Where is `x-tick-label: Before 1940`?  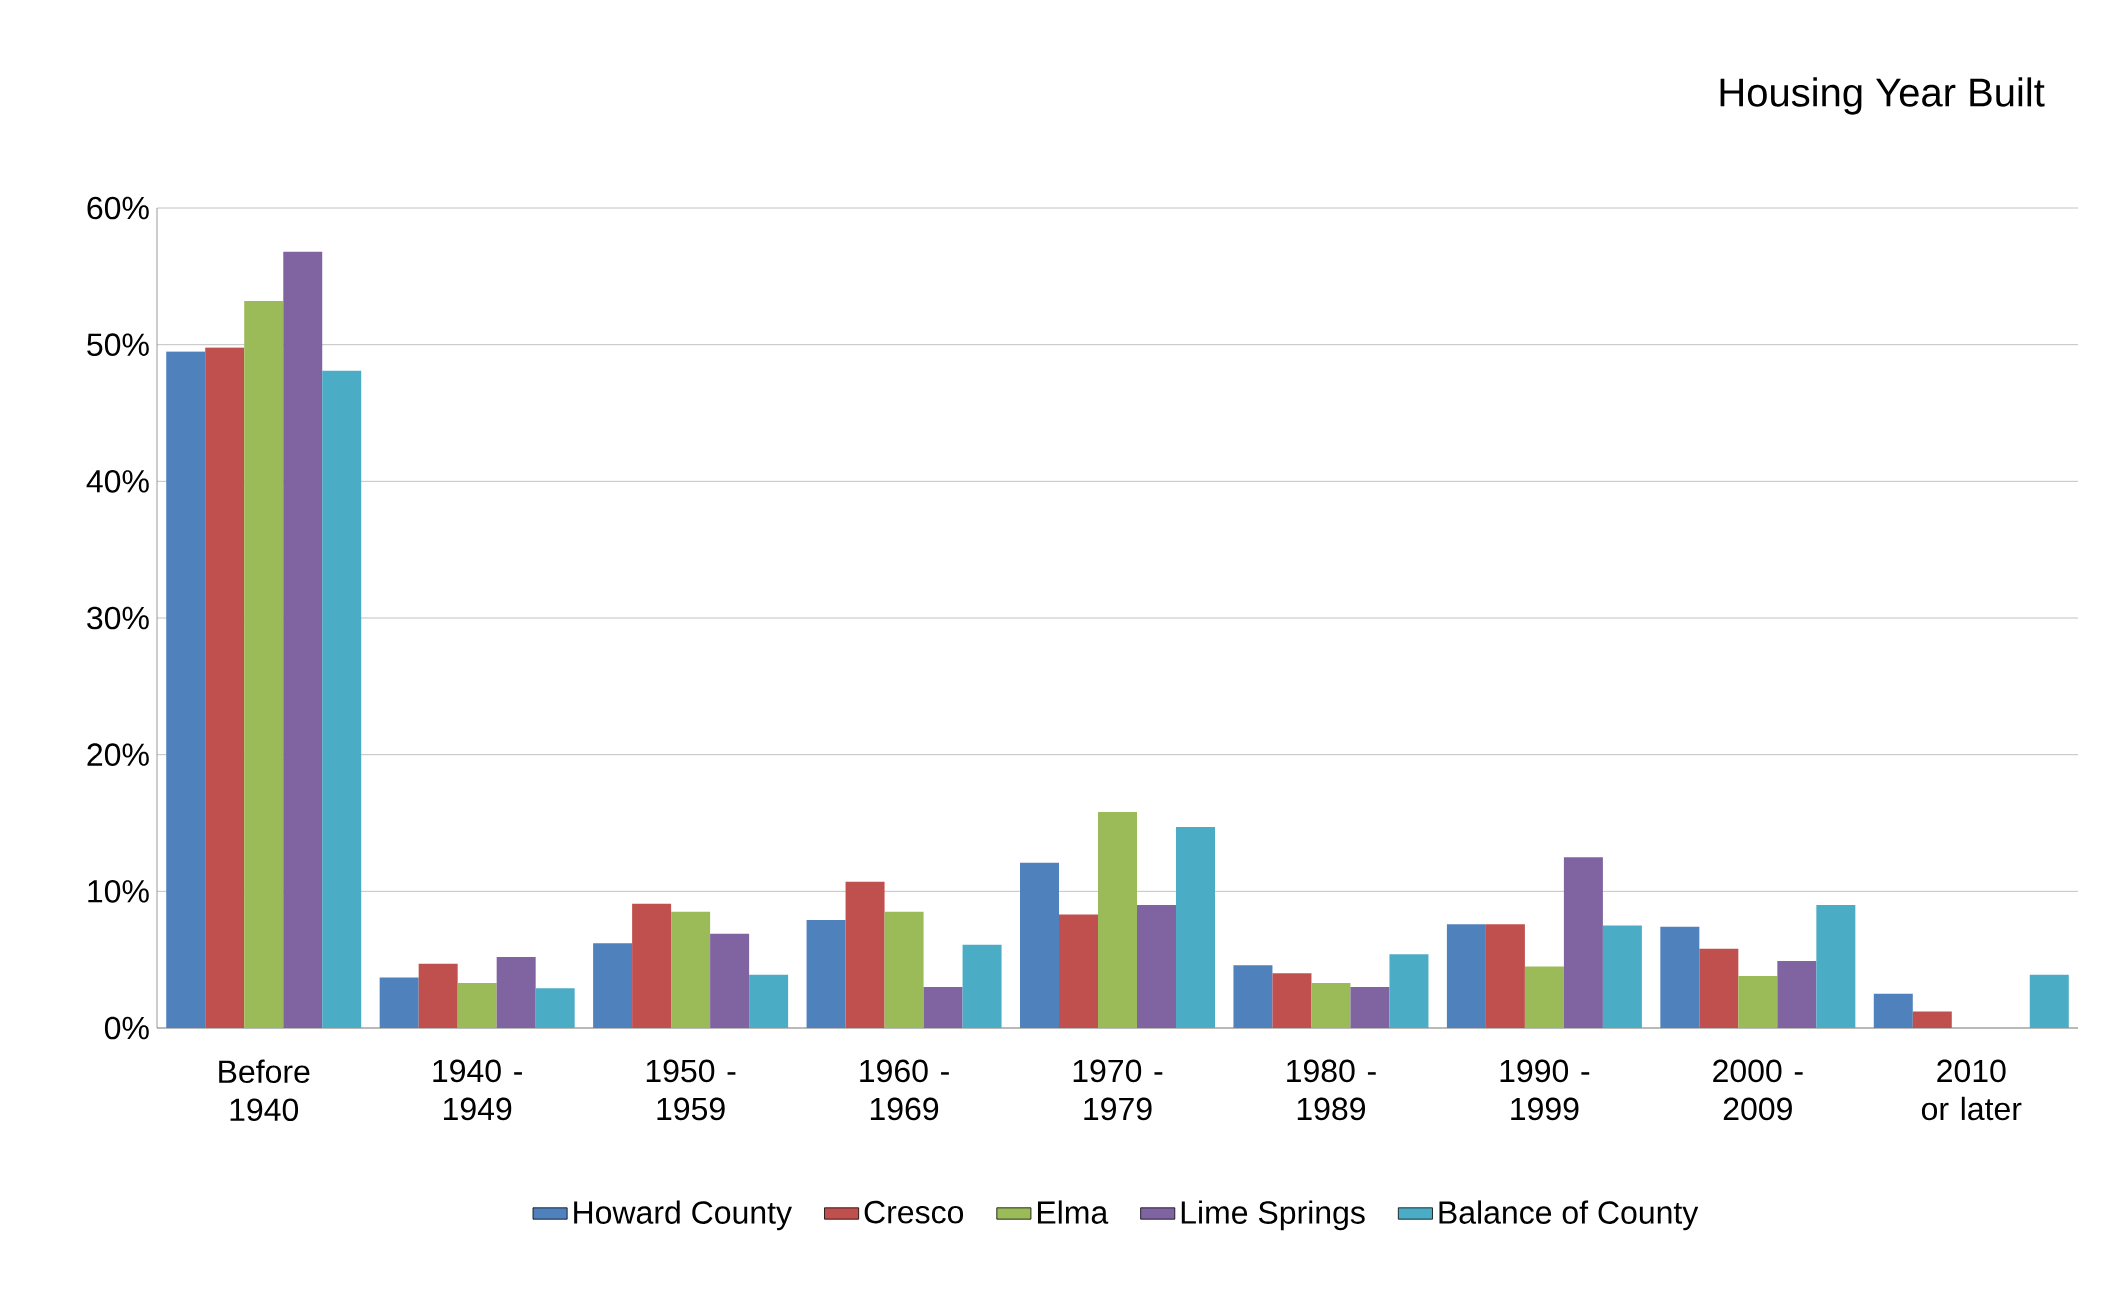 x-tick-label: Before 1940 is located at coordinates (264, 1090).